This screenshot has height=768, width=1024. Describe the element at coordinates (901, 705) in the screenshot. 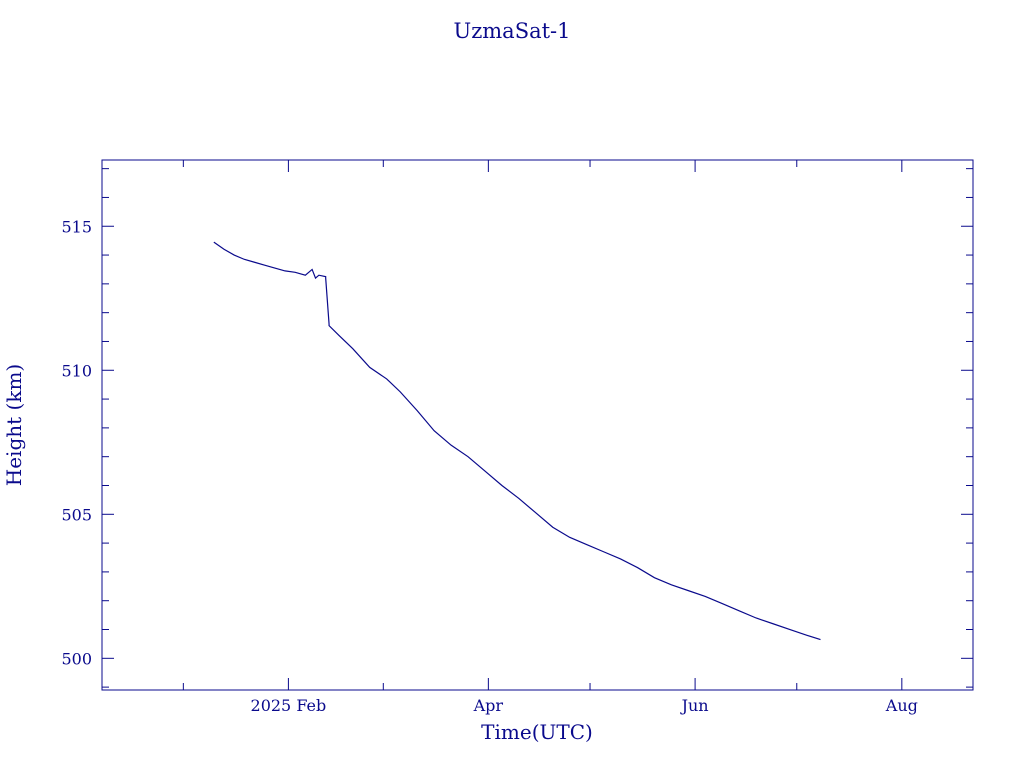

I see `x-tick-label: Aug` at that location.